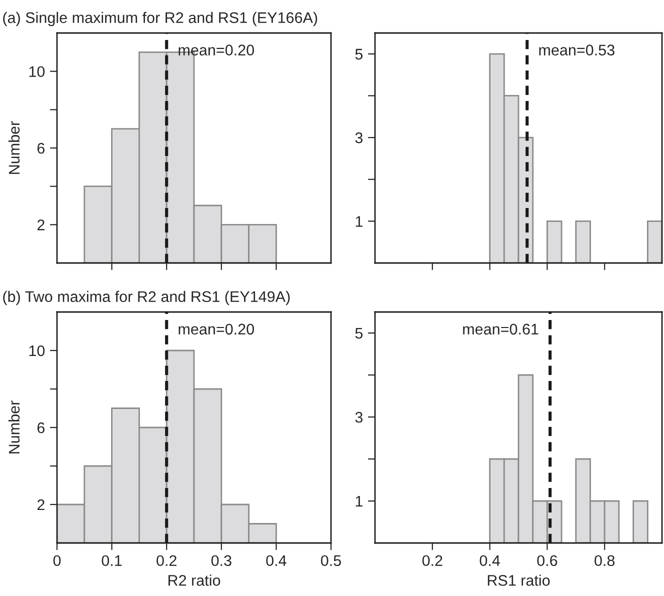 The height and width of the screenshot is (596, 664). I want to click on x-tick-label: 0.5, so click(330, 560).